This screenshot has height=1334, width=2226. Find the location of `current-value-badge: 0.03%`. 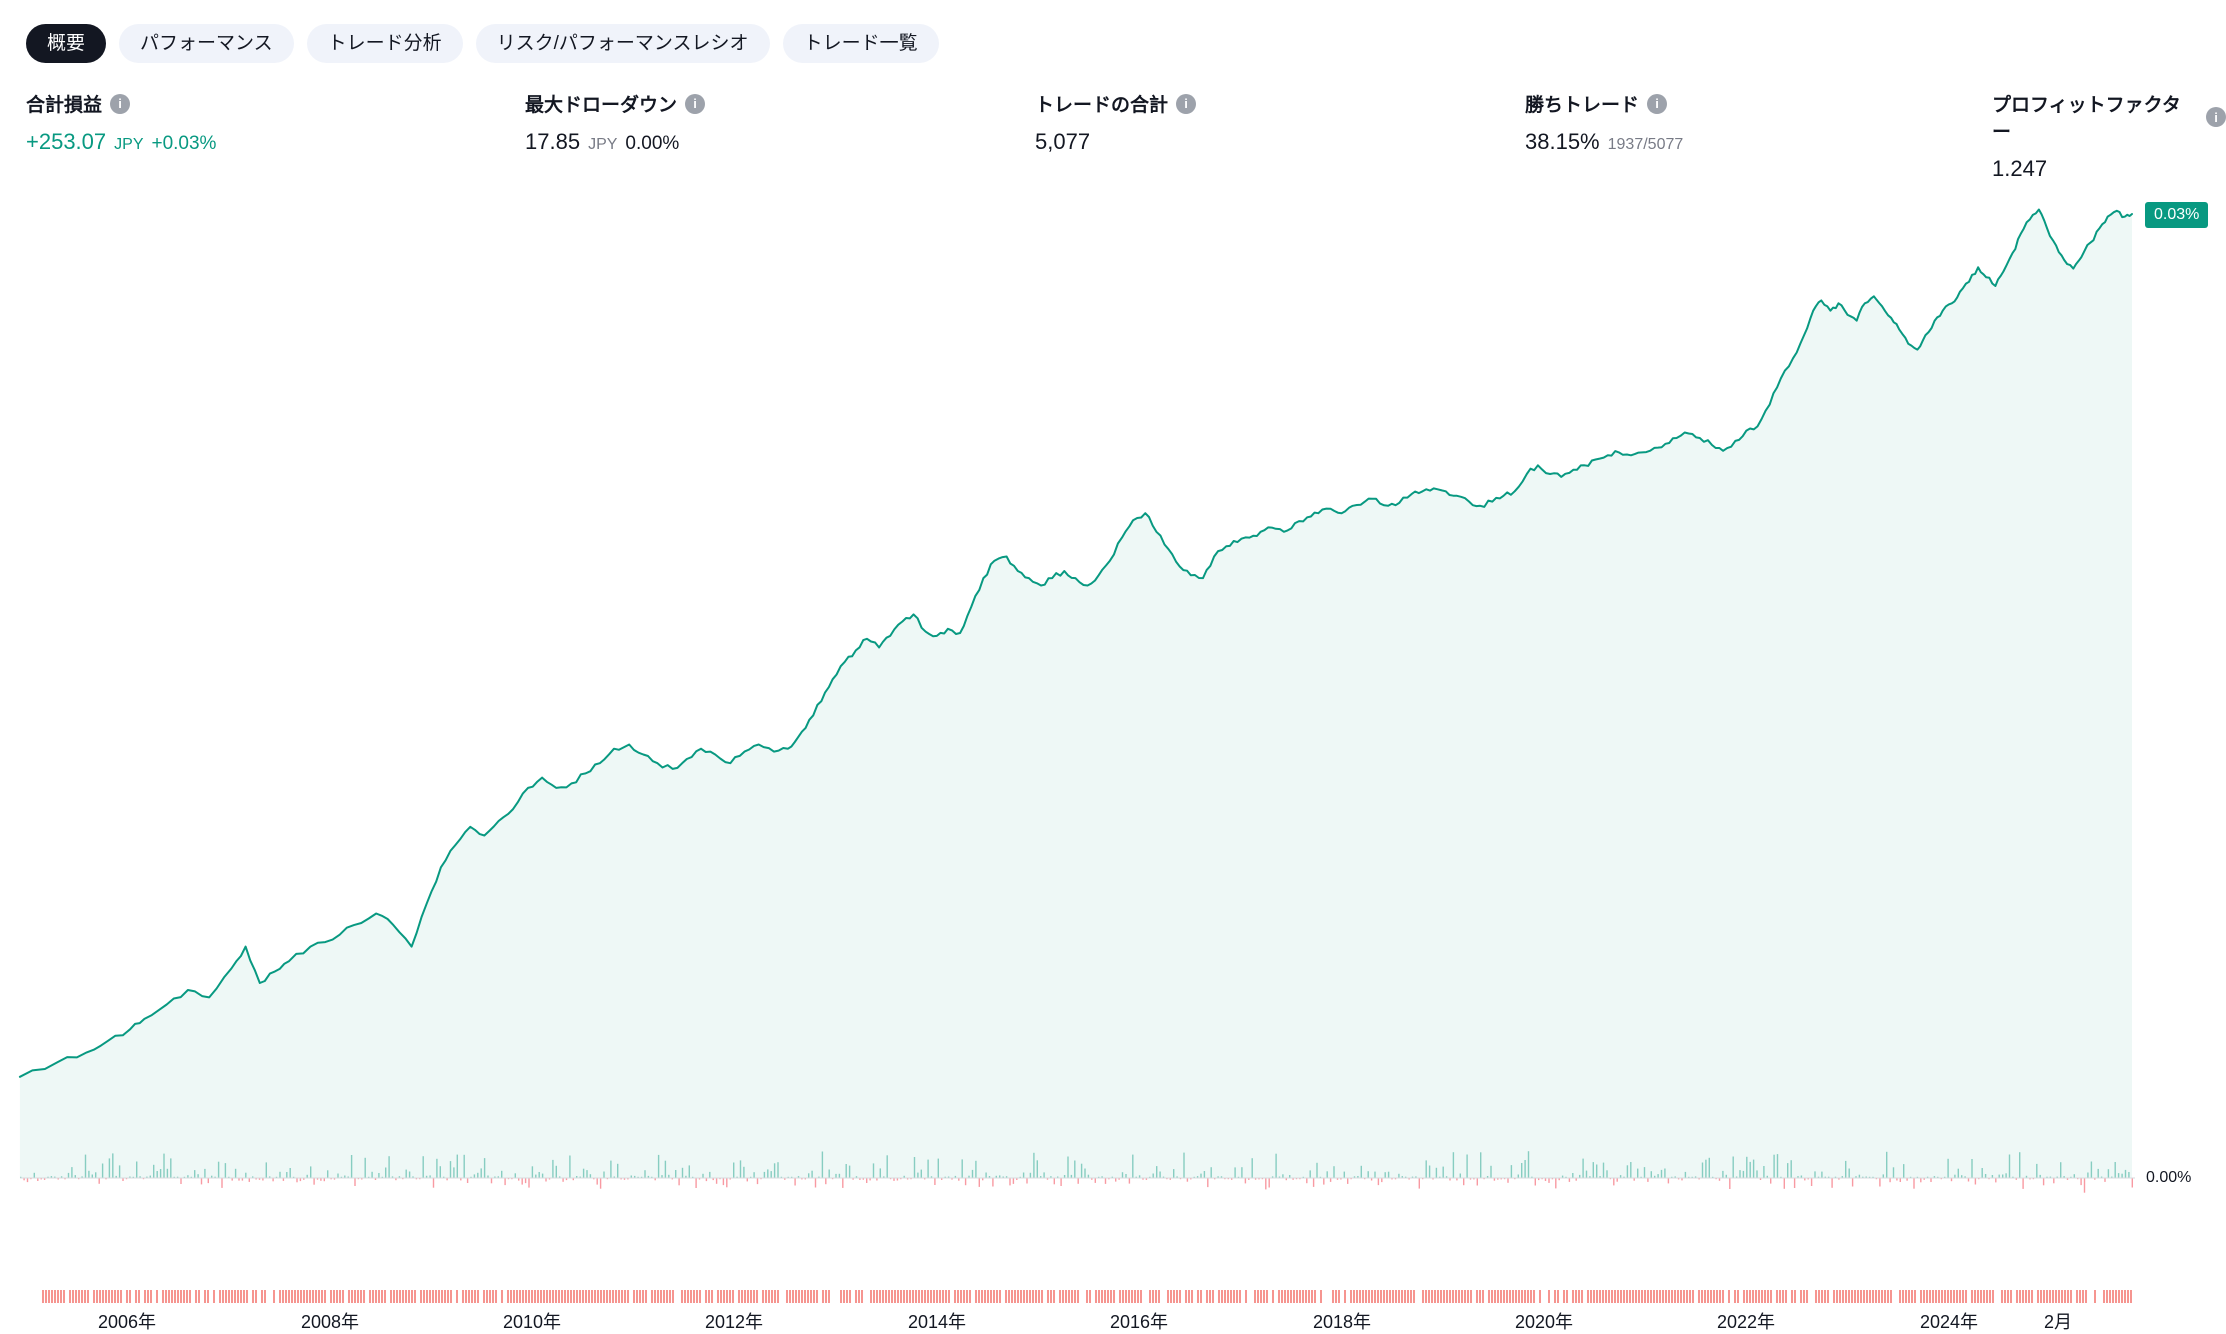

current-value-badge: 0.03% is located at coordinates (2177, 215).